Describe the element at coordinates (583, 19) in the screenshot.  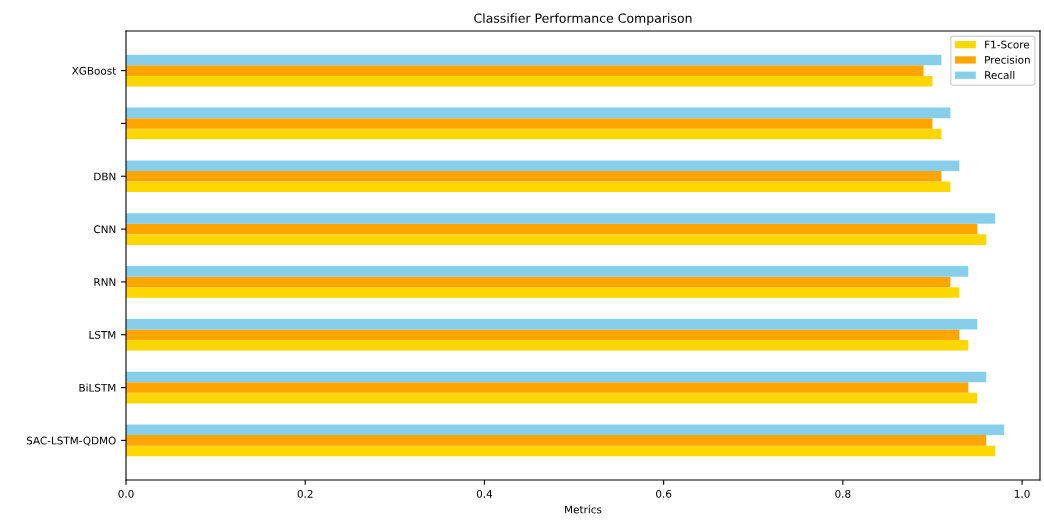
I see `chart-title: Classifier Performance Comparison` at that location.